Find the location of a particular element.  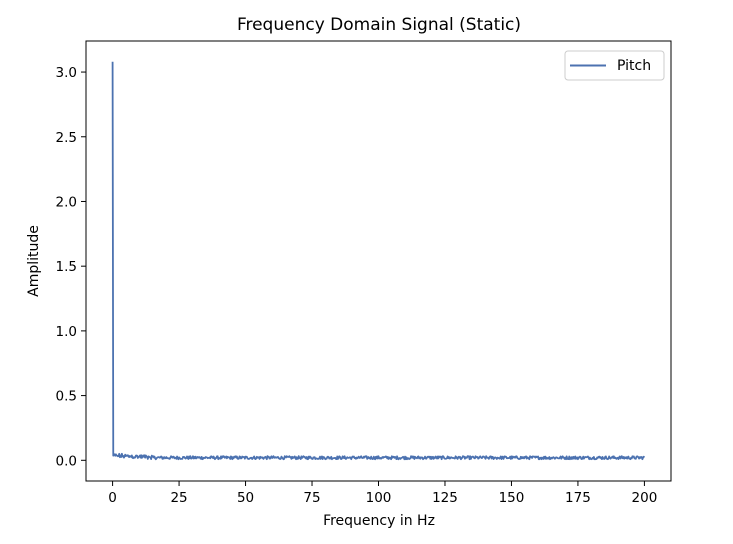

legend-box is located at coordinates (614, 65).